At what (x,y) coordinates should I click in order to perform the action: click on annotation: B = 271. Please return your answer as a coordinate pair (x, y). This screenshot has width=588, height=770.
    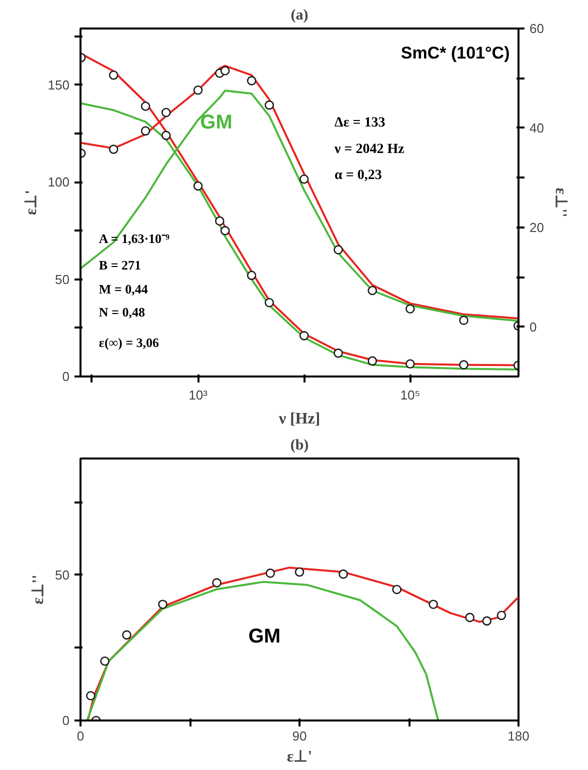
    Looking at the image, I should click on (119, 264).